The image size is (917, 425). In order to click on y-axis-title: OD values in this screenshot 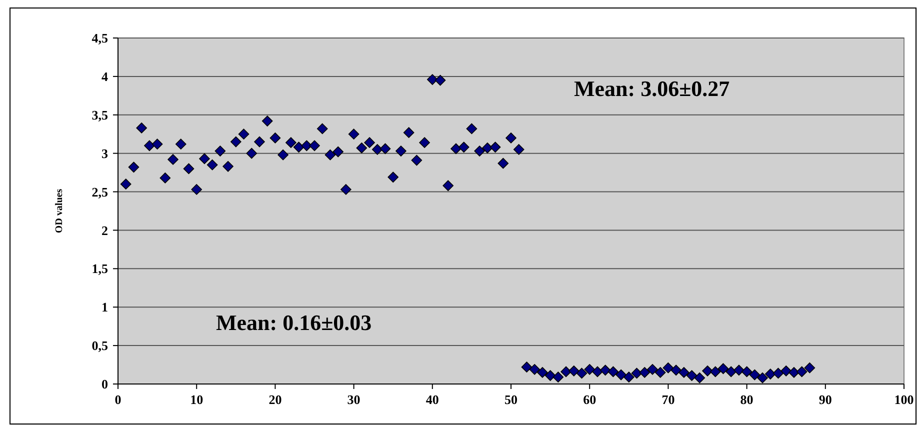, I will do `click(59, 211)`.